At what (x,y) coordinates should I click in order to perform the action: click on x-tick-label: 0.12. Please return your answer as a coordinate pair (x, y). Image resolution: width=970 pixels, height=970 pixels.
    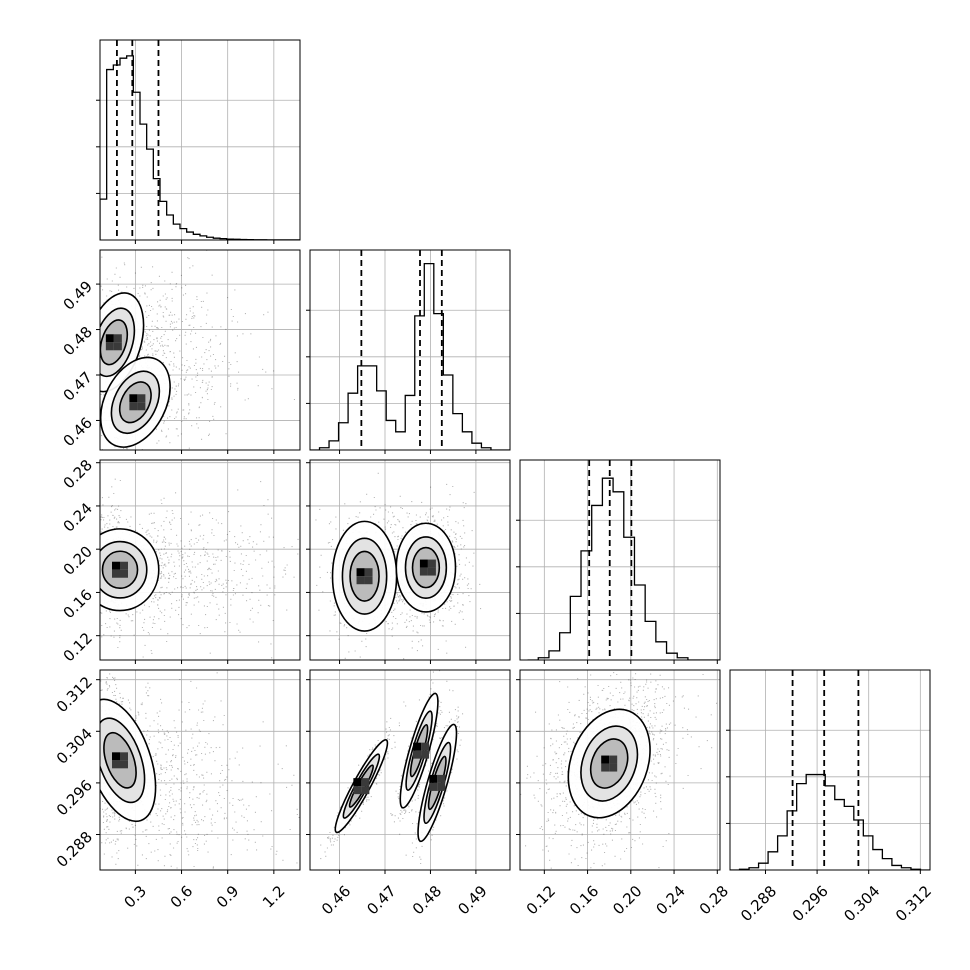
    Looking at the image, I should click on (541, 900).